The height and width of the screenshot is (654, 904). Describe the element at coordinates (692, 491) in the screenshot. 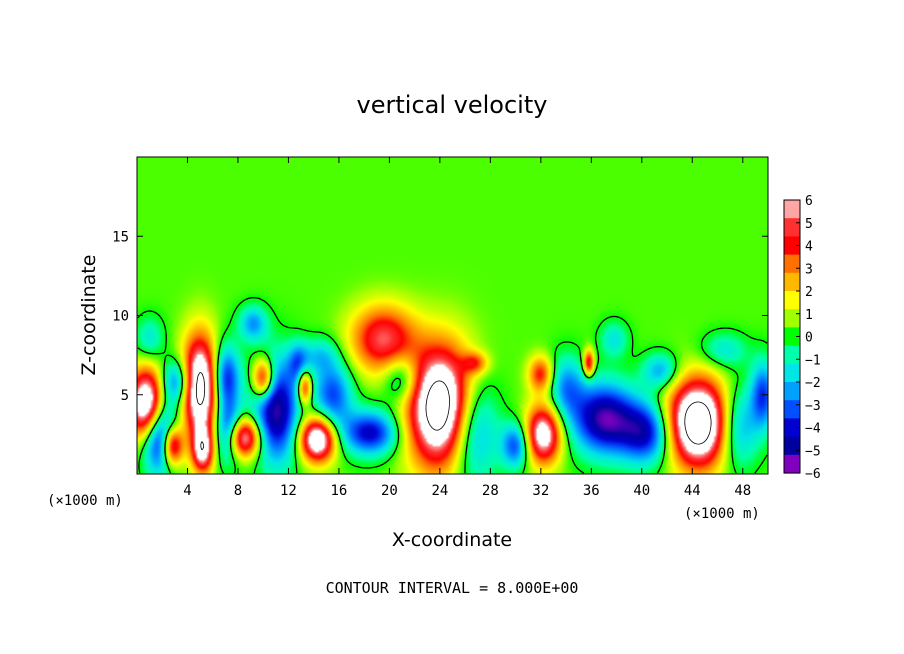

I see `x-tick-label: 44` at that location.